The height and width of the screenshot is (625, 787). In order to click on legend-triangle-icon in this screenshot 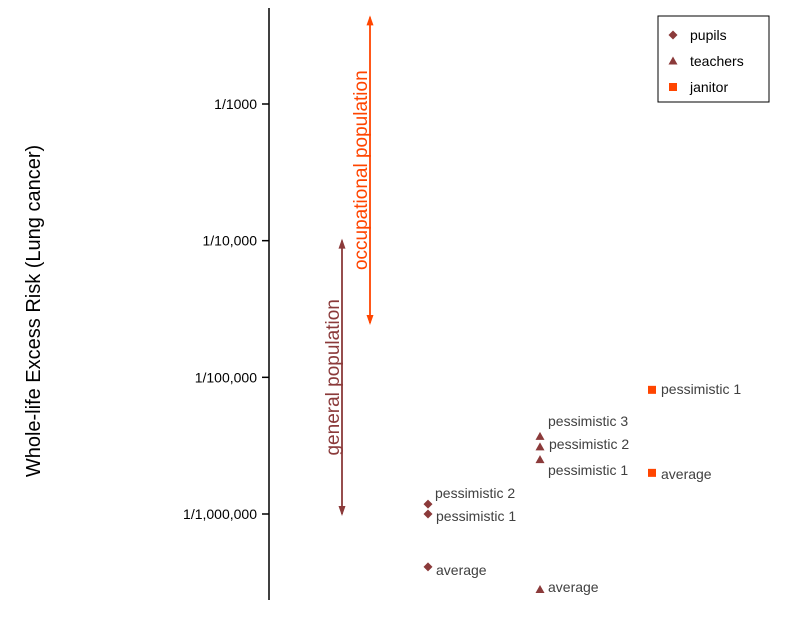, I will do `click(673, 60)`.